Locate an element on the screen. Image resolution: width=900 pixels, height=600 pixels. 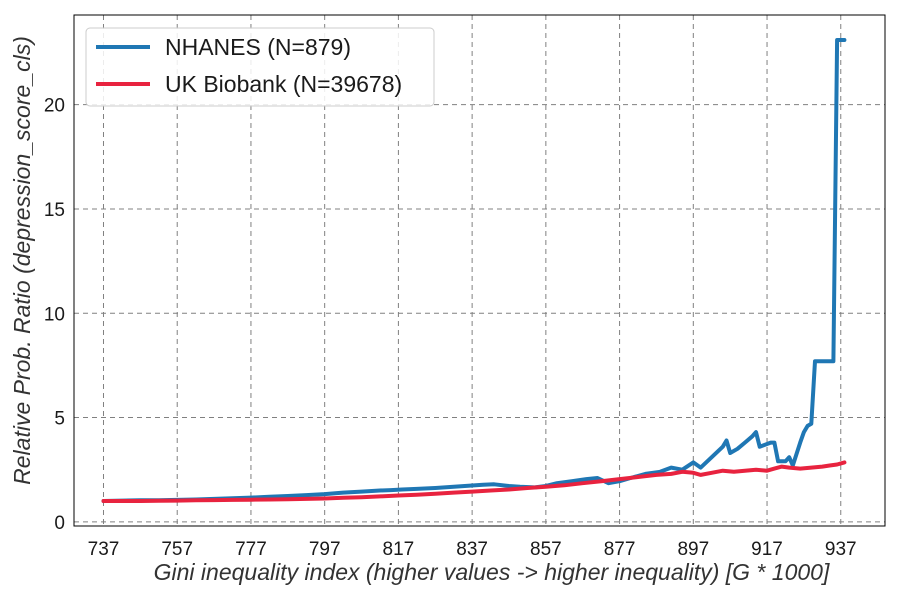
x-axis-ticks: 737 757 777 797 817 837 857 877 897 917 937 is located at coordinates (472, 549).